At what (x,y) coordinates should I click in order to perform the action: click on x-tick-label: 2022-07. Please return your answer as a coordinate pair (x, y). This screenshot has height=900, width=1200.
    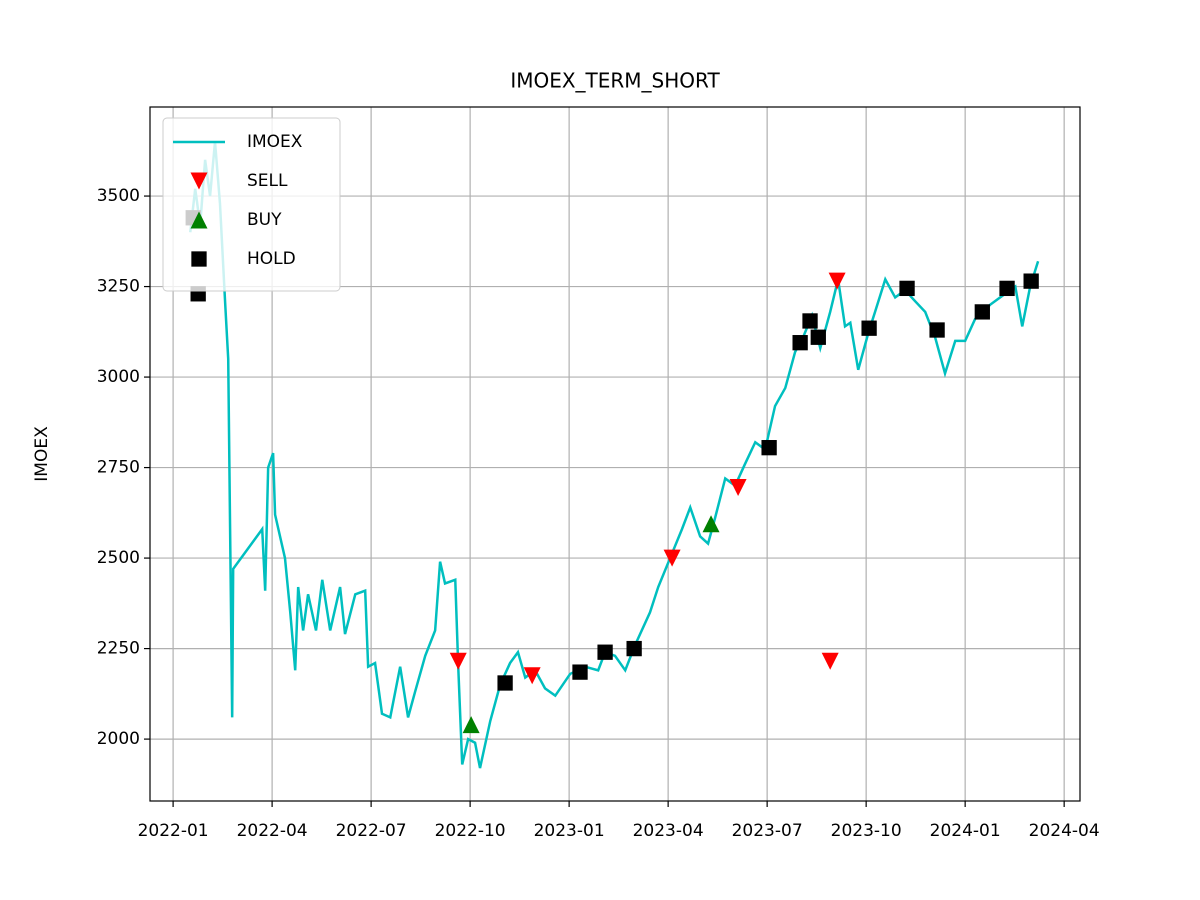
    Looking at the image, I should click on (371, 831).